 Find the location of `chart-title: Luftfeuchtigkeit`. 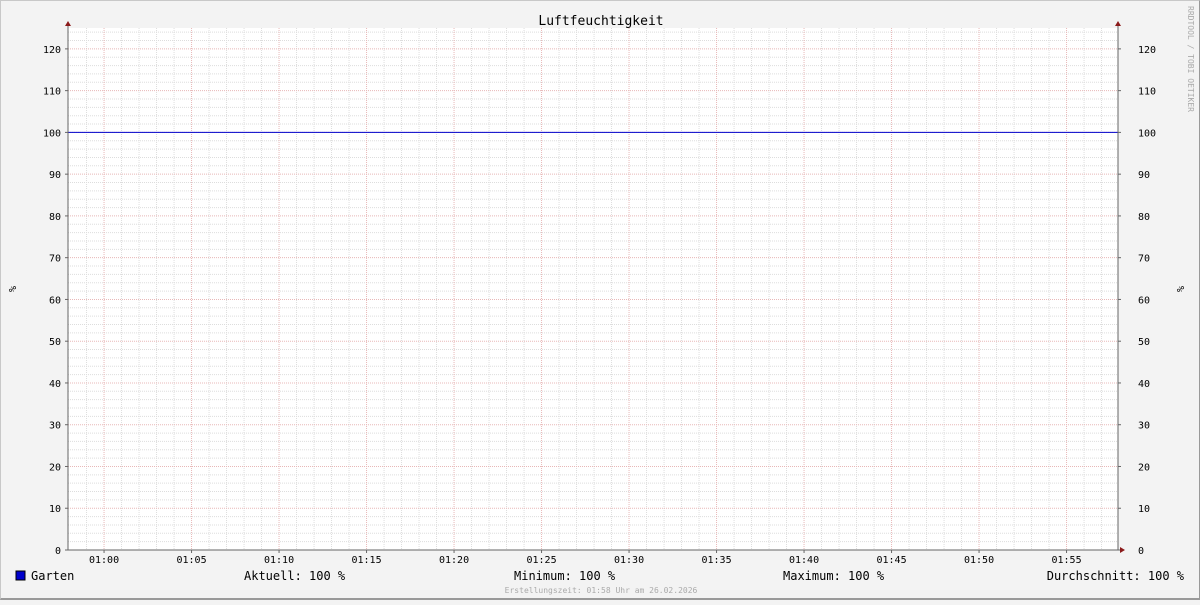

chart-title: Luftfeuchtigkeit is located at coordinates (600, 21).